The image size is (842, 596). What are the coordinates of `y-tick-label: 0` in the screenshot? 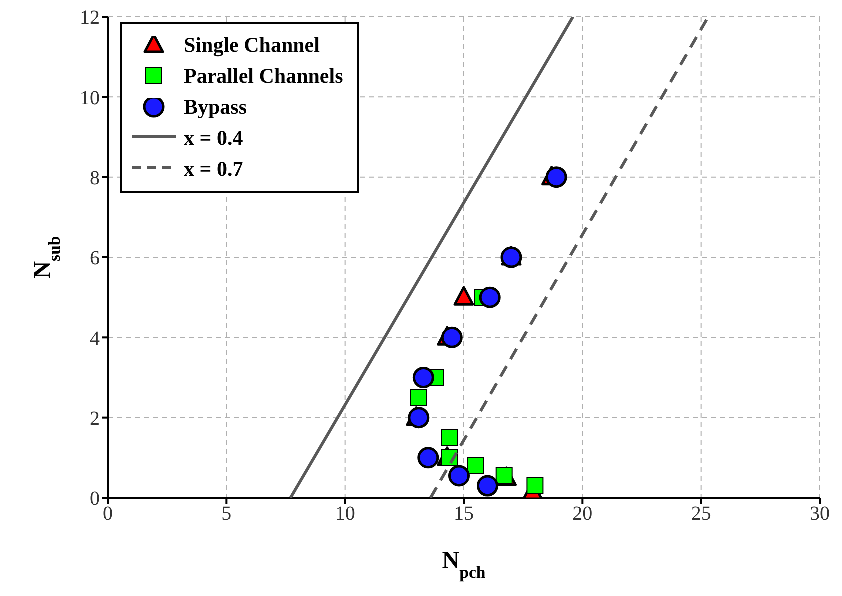 It's located at (95, 499).